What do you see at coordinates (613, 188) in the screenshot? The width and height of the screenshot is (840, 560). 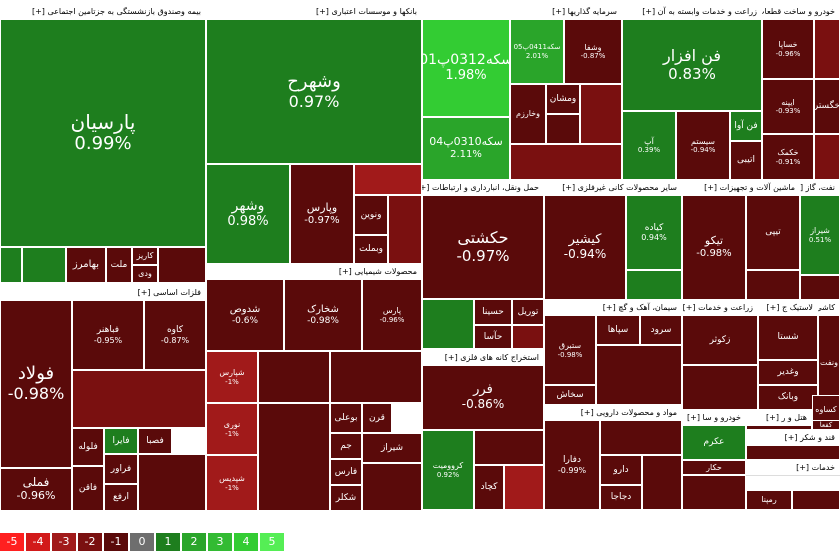 I see `sector-title: سایر محصولات کانی غیرفلزی [+]` at bounding box center [613, 188].